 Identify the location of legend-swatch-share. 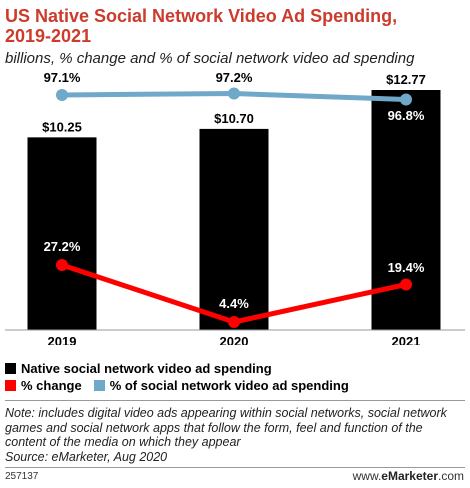
(99, 385).